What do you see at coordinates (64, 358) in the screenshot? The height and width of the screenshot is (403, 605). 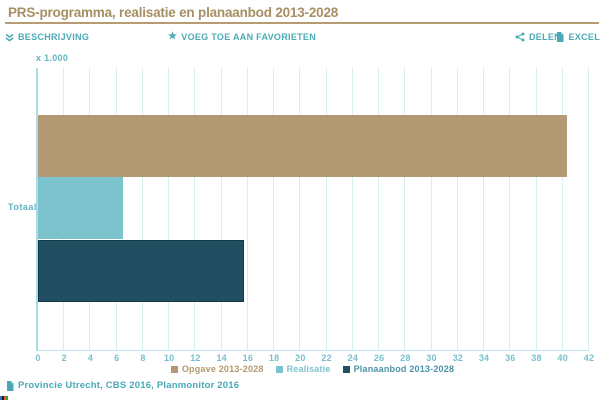 I see `x-tick-label: 2` at bounding box center [64, 358].